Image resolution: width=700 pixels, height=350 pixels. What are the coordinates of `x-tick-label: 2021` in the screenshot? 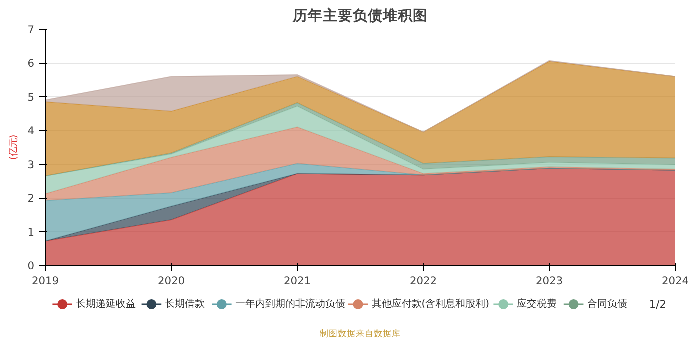 It's located at (298, 281).